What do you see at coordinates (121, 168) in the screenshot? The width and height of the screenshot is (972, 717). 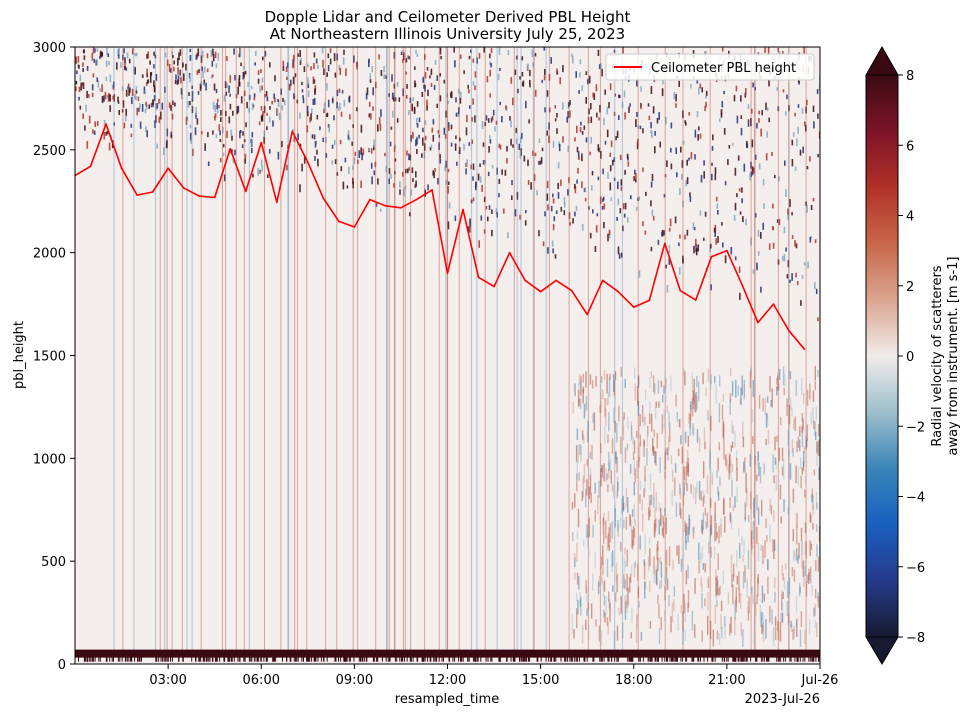 I see `series-point` at bounding box center [121, 168].